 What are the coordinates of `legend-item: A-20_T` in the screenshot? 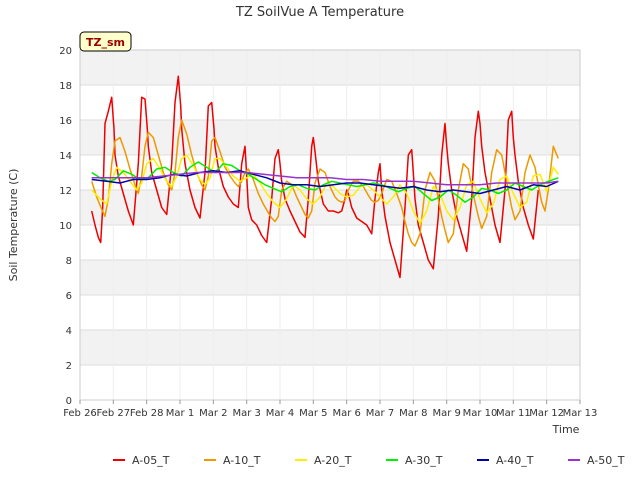 It's located at (323, 460).